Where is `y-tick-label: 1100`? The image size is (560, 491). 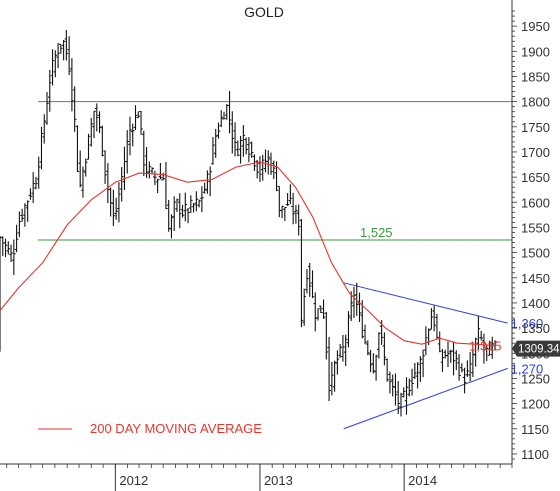
y-tick-label: 1100 is located at coordinates (535, 454).